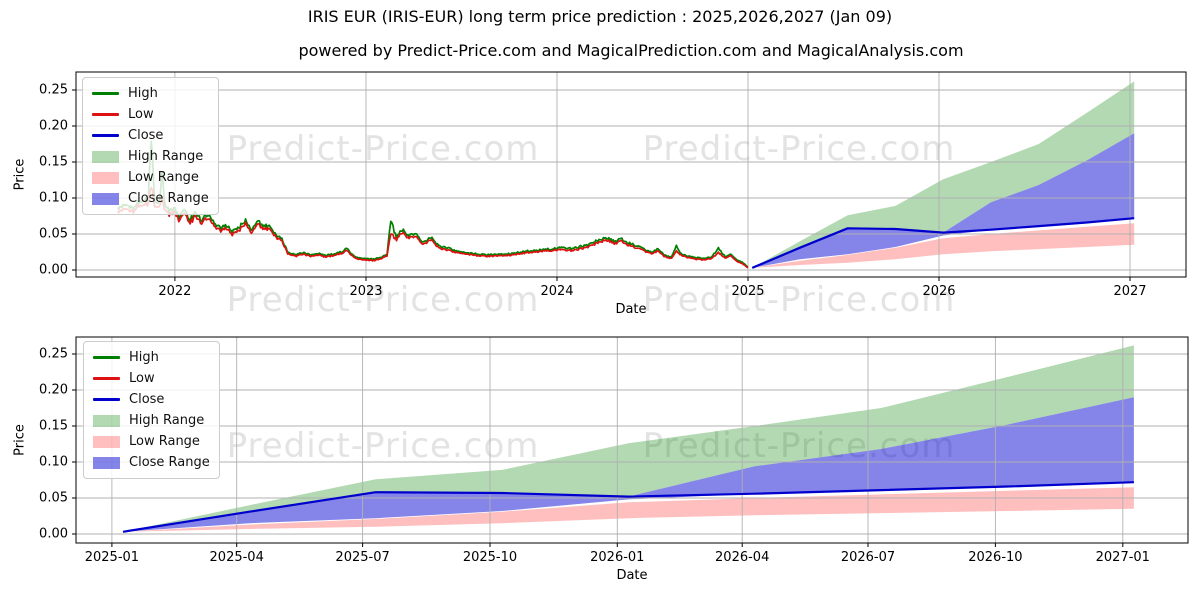  What do you see at coordinates (938, 291) in the screenshot?
I see `chart-top-xtick-label: 2026` at bounding box center [938, 291].